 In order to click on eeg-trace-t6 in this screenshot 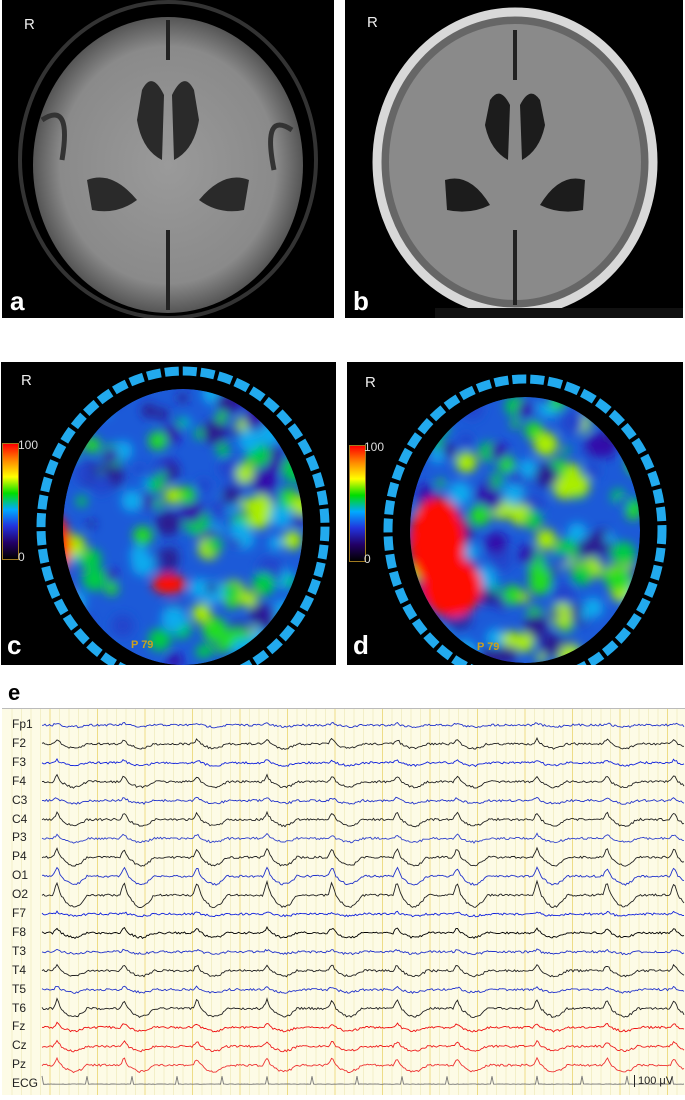, I will do `click(363, 1007)`.